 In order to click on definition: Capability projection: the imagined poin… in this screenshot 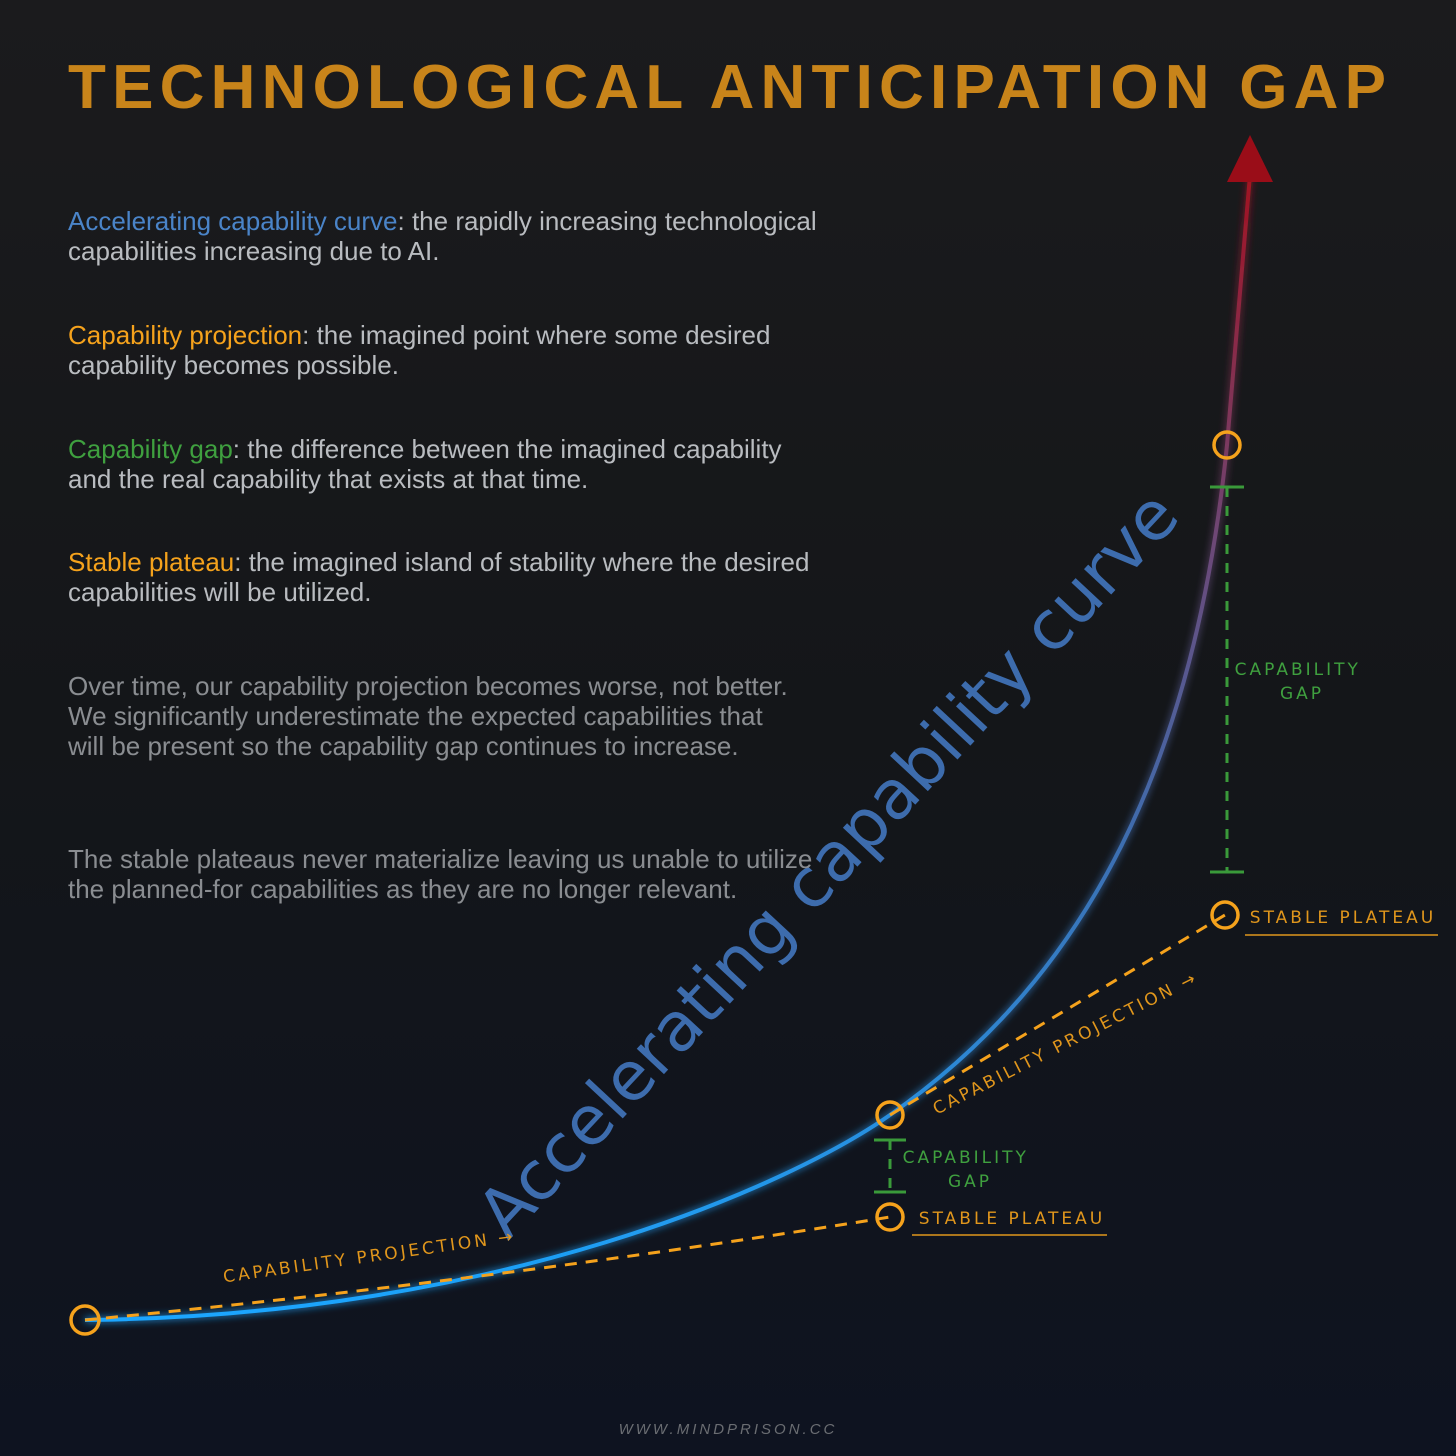, I will do `click(443, 350)`.